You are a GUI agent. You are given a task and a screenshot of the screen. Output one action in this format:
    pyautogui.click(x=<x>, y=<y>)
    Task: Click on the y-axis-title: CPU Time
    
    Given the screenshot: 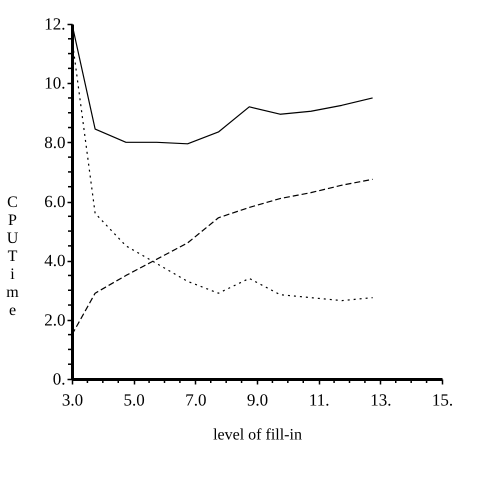 What is the action you would take?
    pyautogui.click(x=13, y=256)
    